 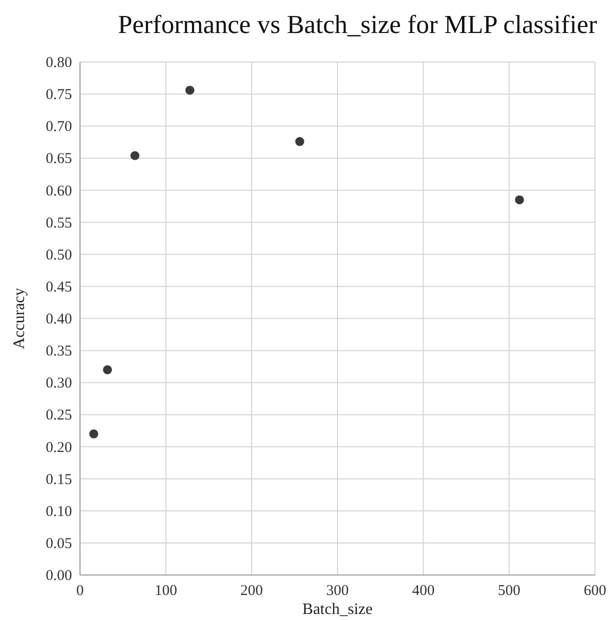 What do you see at coordinates (59, 159) in the screenshot?
I see `y-tick-label: 0.65` at bounding box center [59, 159].